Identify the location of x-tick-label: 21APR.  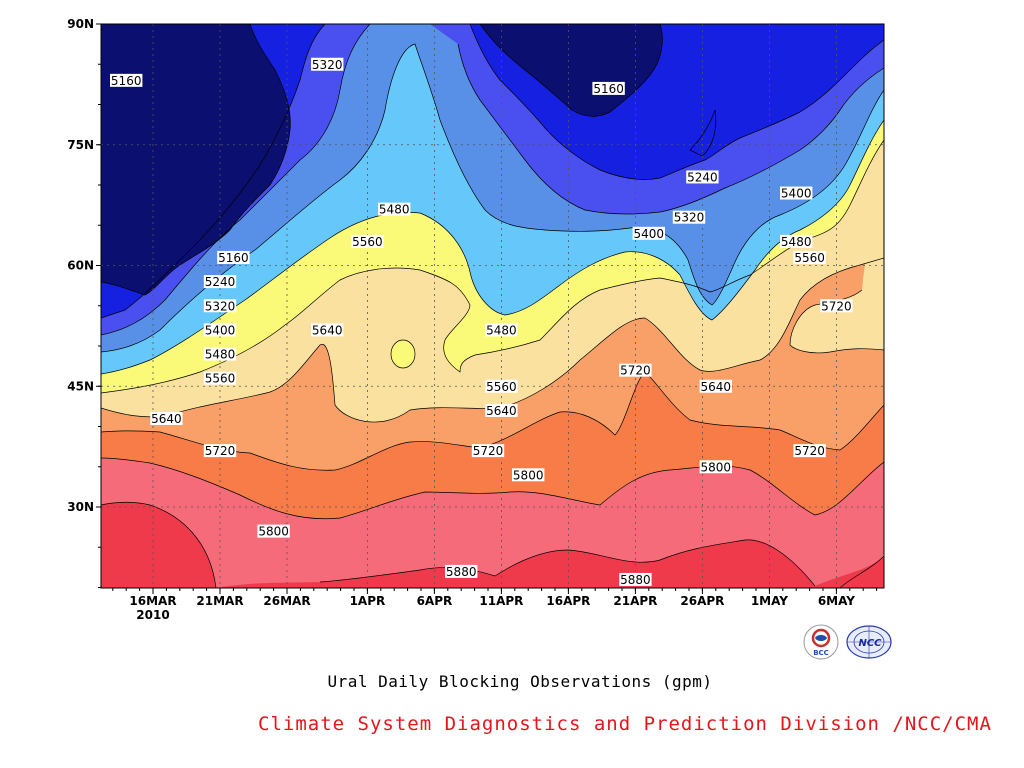
(635, 601).